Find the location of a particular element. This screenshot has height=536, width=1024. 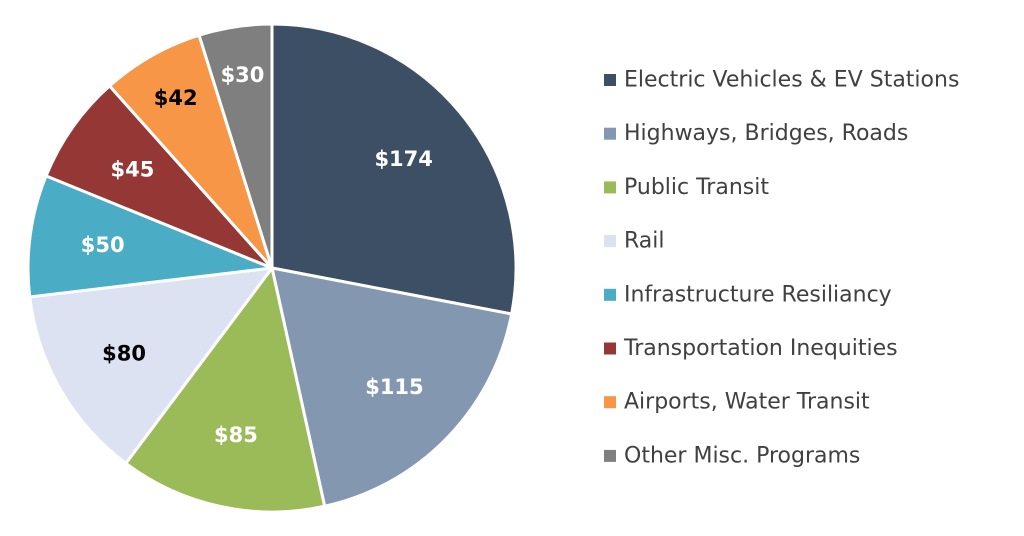

data-label-1: $174 is located at coordinates (403, 159).